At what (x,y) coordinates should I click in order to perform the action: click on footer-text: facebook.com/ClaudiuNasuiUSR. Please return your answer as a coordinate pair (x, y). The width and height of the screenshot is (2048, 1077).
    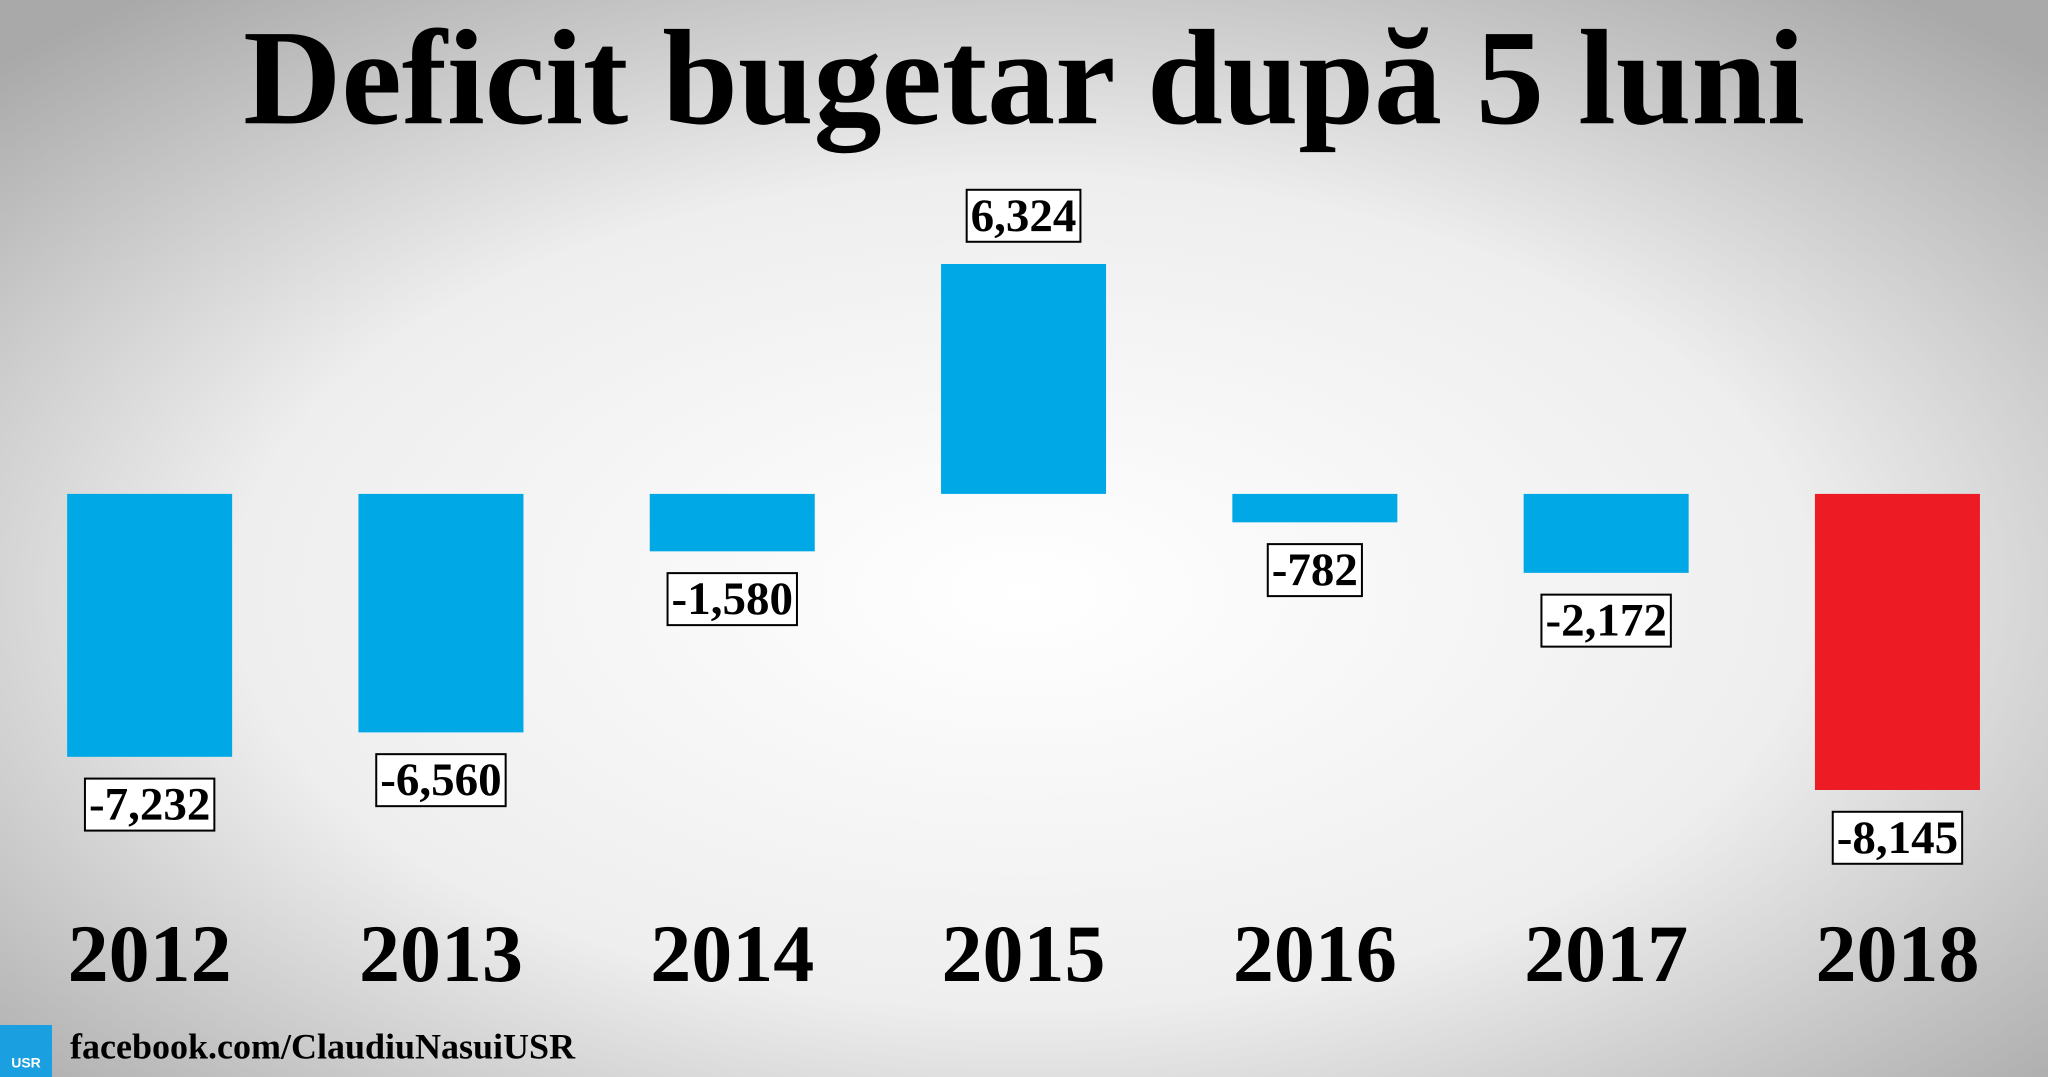
    Looking at the image, I should click on (323, 1046).